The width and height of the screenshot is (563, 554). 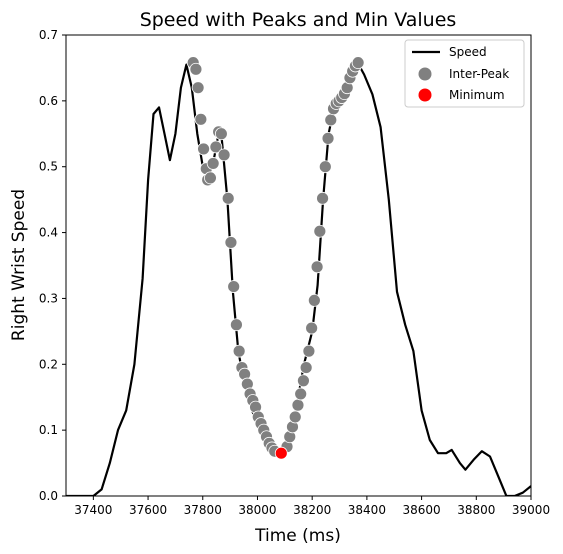 I want to click on y-tick-label: 0.3, so click(x=48, y=298).